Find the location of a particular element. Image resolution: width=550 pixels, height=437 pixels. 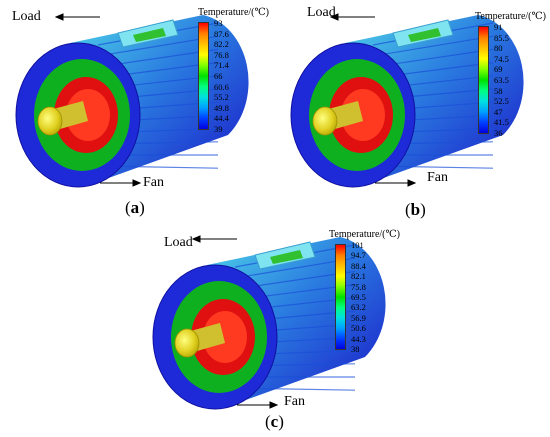

colorbar-tick-label: 94.7 is located at coordinates (358, 255).